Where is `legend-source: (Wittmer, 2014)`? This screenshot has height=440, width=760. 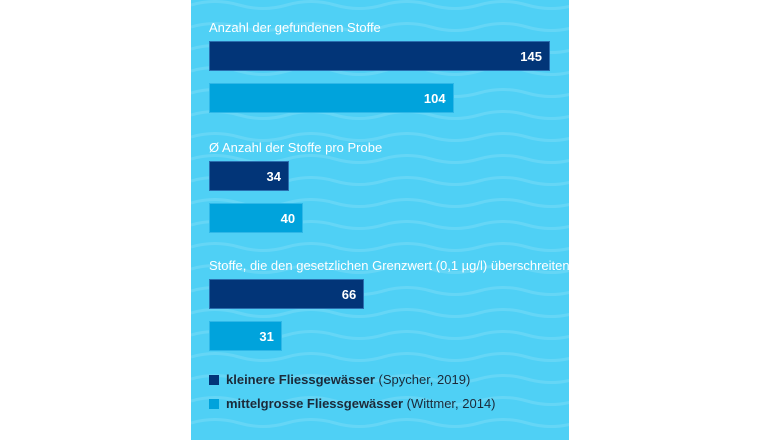
legend-source: (Wittmer, 2014) is located at coordinates (451, 403).